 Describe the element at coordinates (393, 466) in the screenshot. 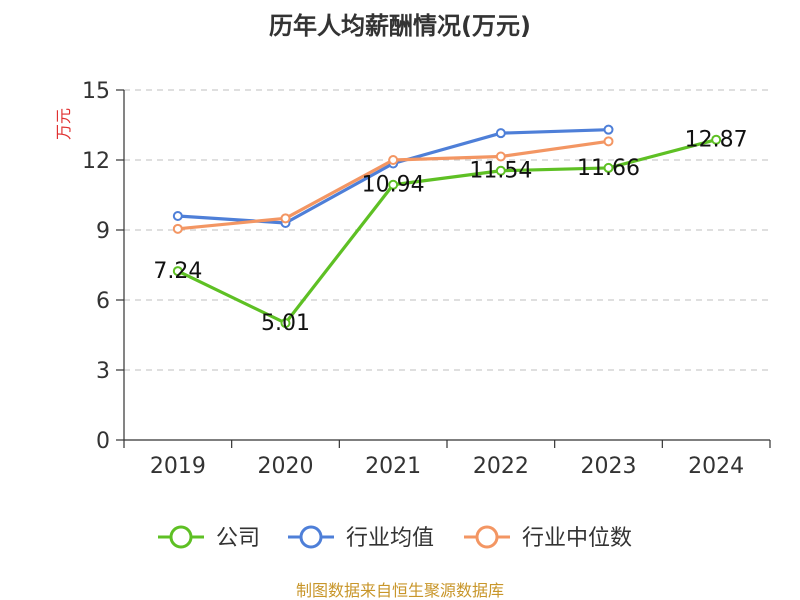

I see `x-tick-label: 2021` at that location.